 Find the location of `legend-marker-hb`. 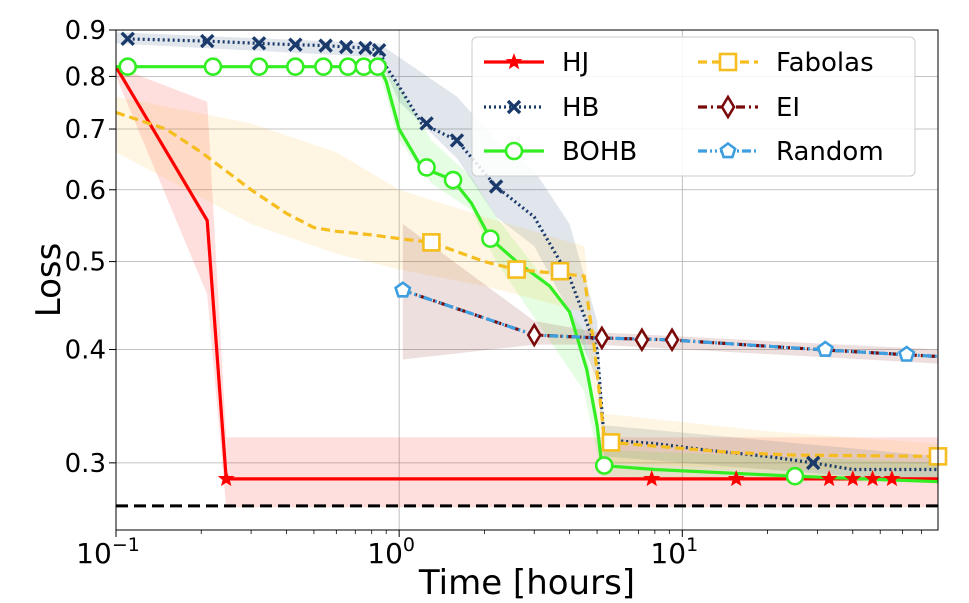

legend-marker-hb is located at coordinates (514, 107).